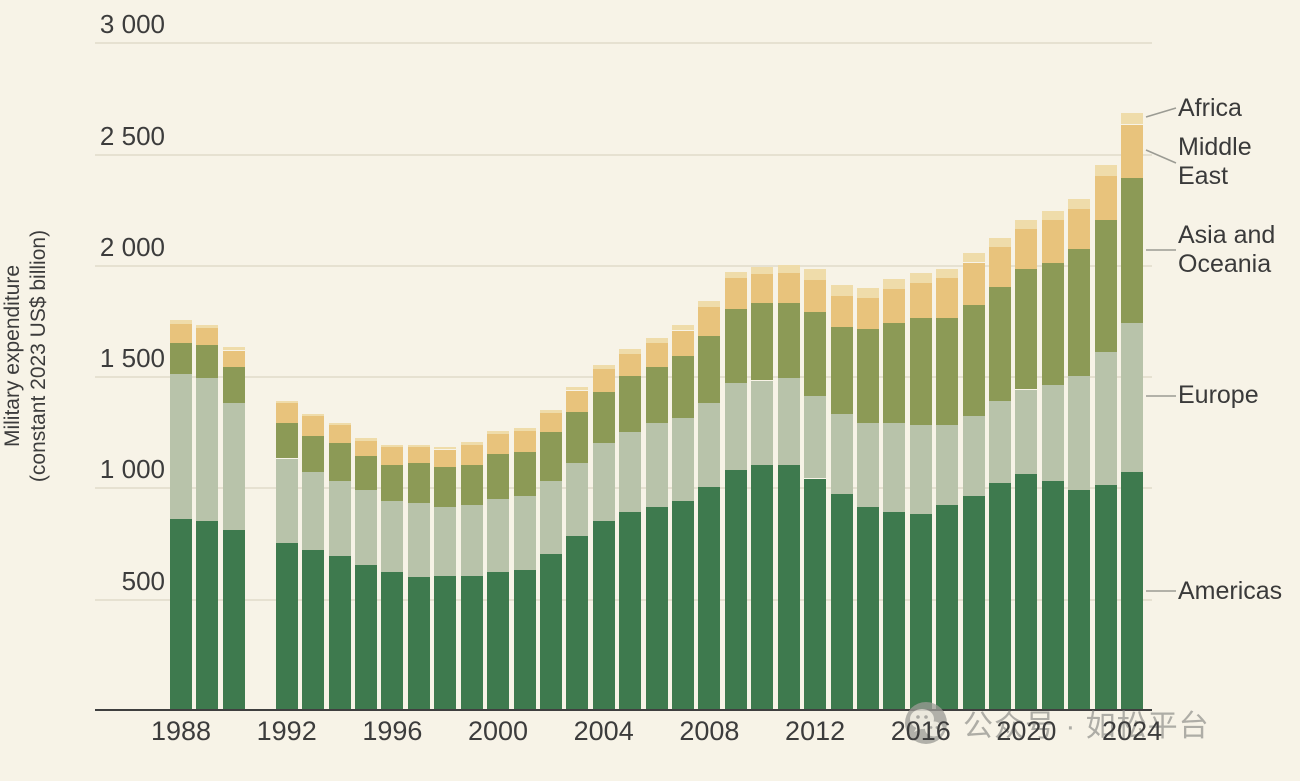 The width and height of the screenshot is (1300, 781). I want to click on bar-segment-africa-2017, so click(947, 273).